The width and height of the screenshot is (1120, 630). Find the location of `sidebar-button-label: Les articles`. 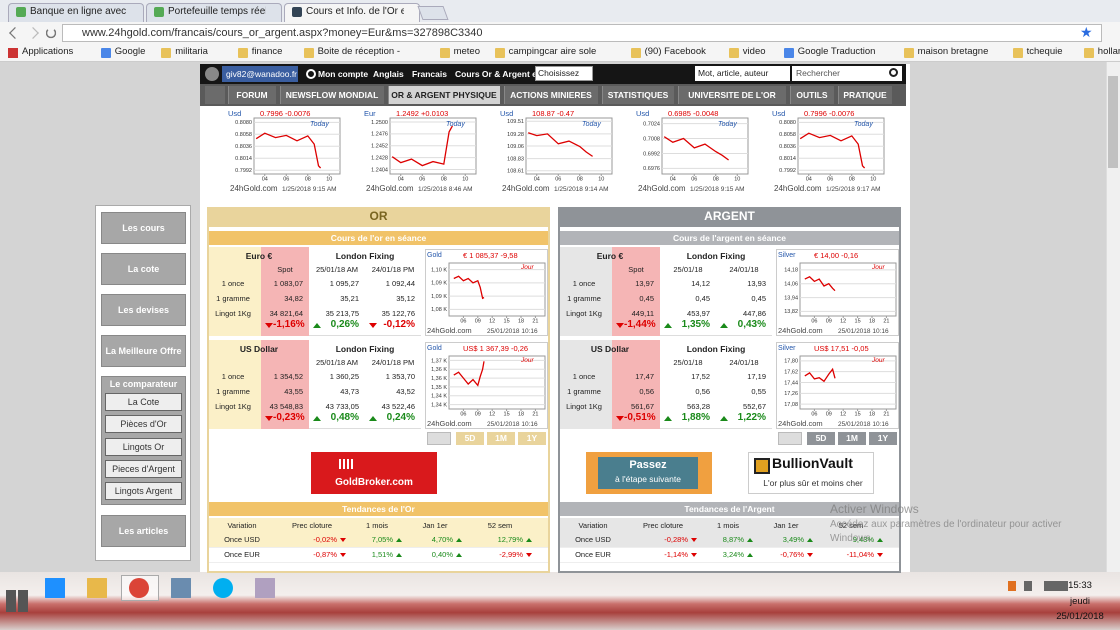

sidebar-button-label: Les articles is located at coordinates (143, 531).